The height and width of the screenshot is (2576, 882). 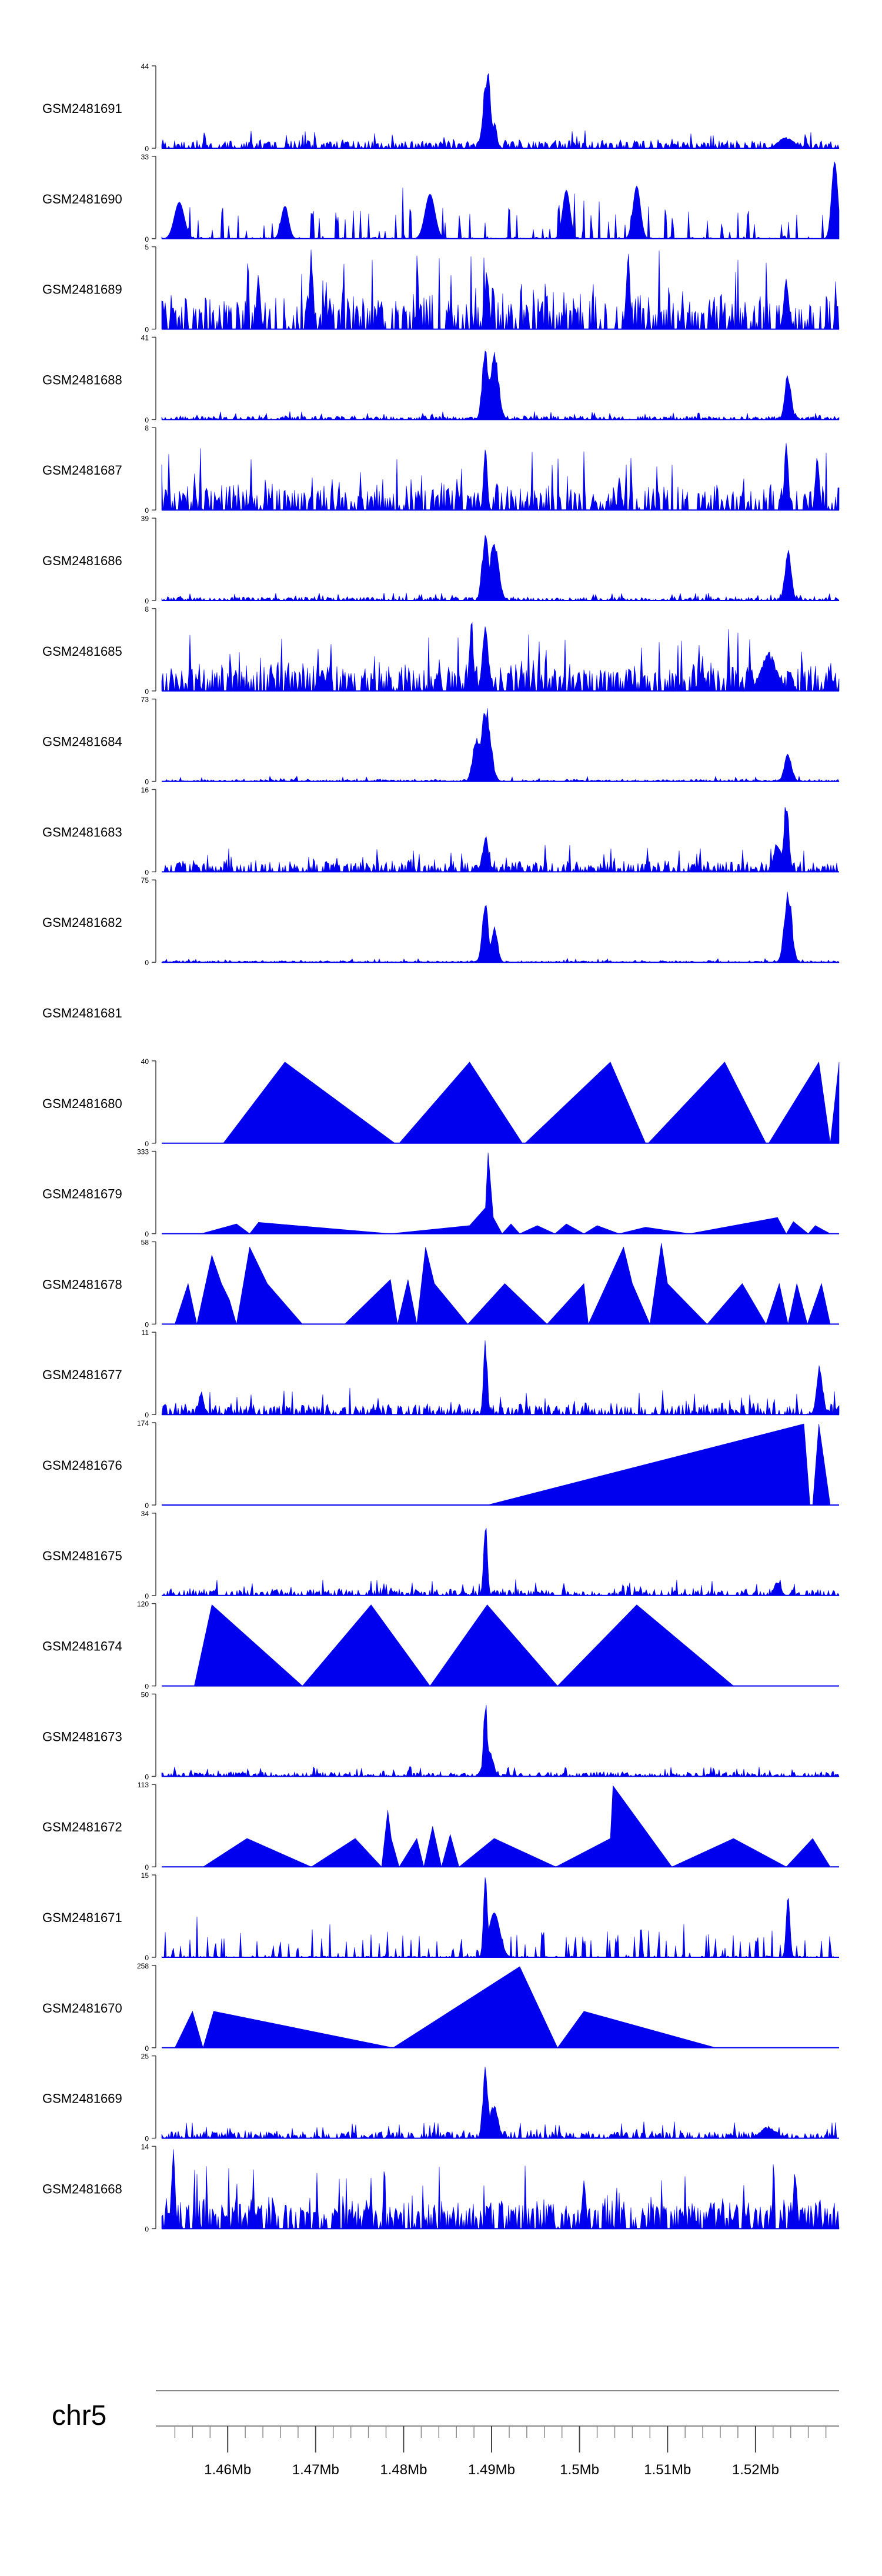 I want to click on track-label: GSM2481681, so click(x=82, y=1013).